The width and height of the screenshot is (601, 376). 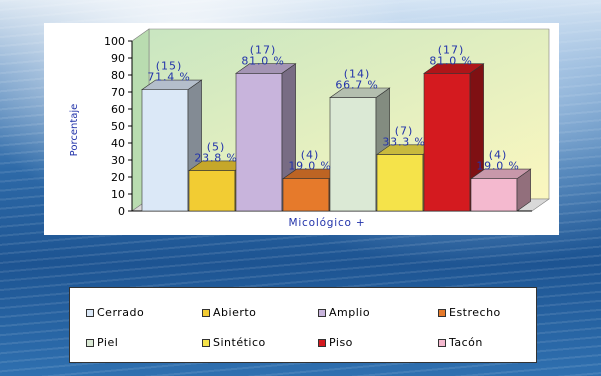 What do you see at coordinates (114, 41) in the screenshot?
I see `y-tick-label: 100` at bounding box center [114, 41].